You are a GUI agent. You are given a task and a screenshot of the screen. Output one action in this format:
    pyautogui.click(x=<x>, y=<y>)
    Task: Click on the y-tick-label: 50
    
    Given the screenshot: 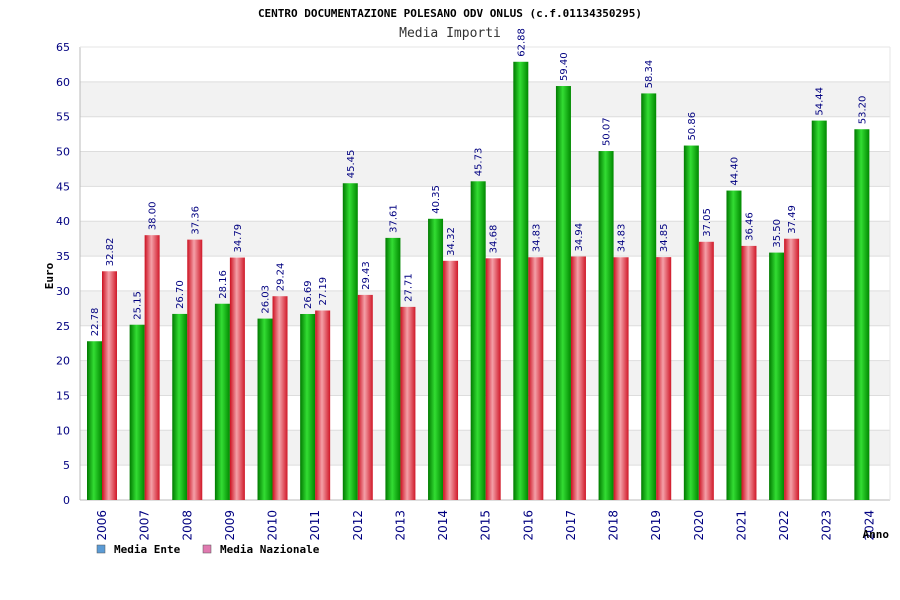 What is the action you would take?
    pyautogui.click(x=63, y=152)
    